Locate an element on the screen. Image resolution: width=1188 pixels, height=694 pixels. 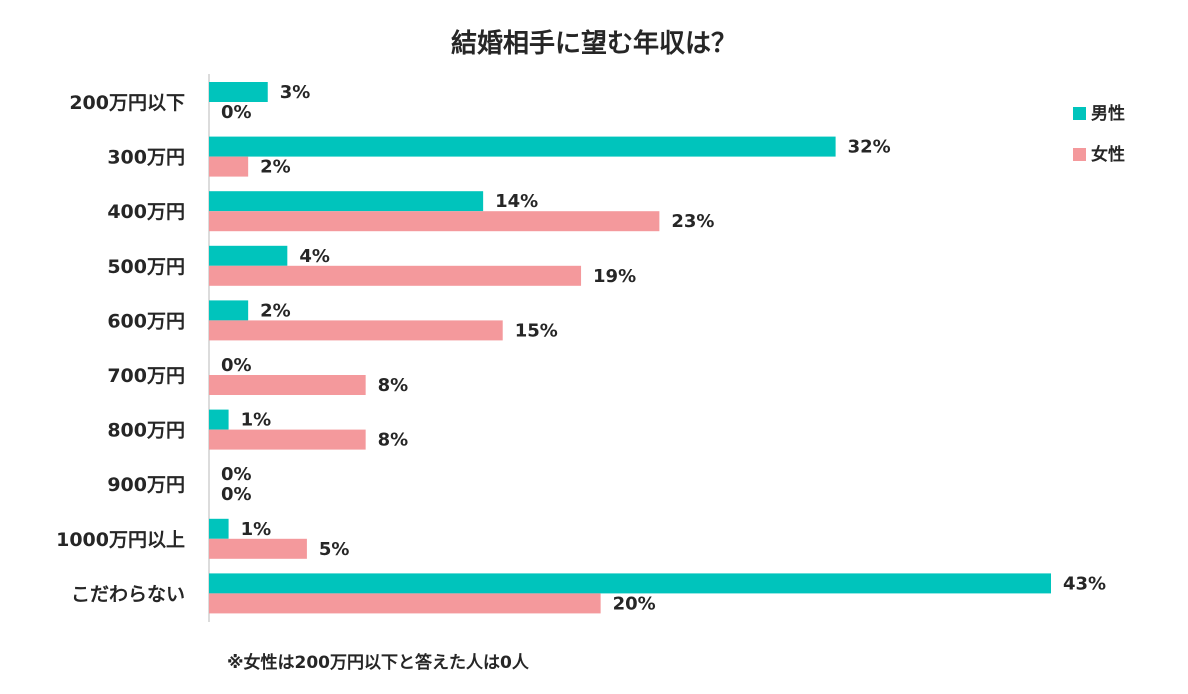
value-label-male: 14% is located at coordinates (516, 201).